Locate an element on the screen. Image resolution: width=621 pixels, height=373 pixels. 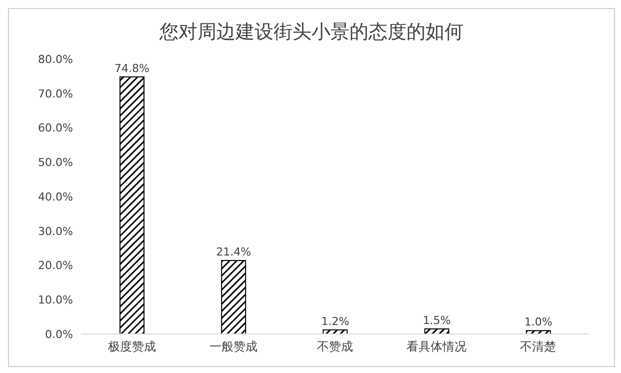
y-tick-label: 10.0% is located at coordinates (55, 300).